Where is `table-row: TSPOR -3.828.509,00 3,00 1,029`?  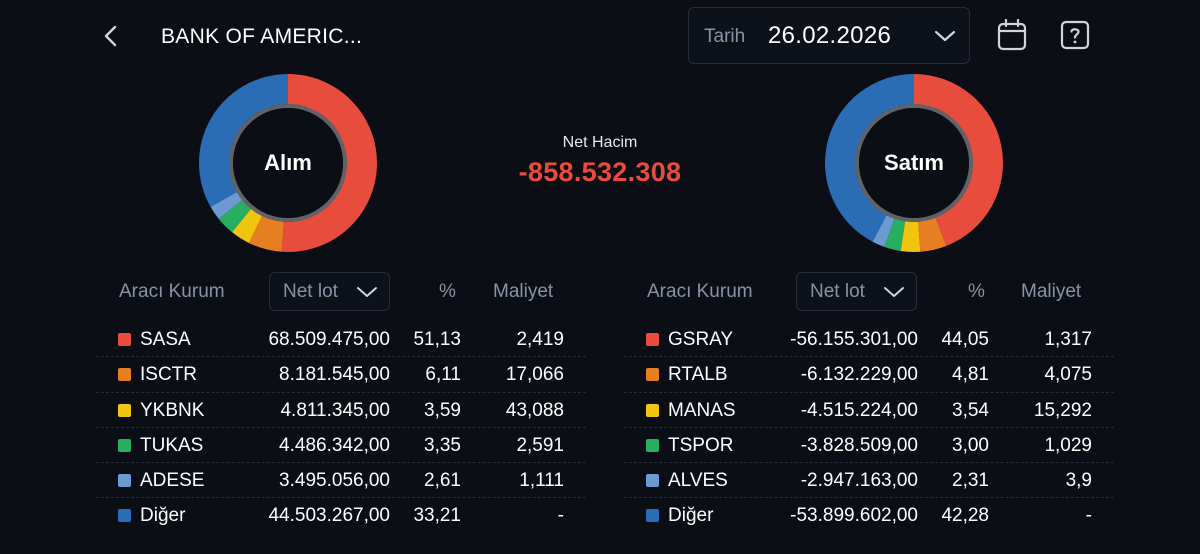 table-row: TSPOR -3.828.509,00 3,00 1,029 is located at coordinates (869, 446).